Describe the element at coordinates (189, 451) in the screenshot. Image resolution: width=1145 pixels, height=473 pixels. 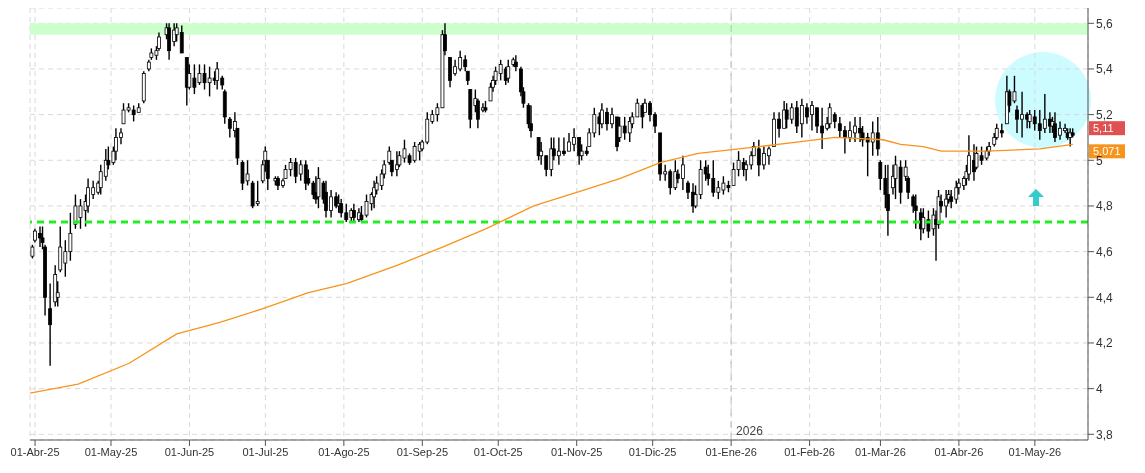
I see `x-tick-label: 01-Jun-25` at that location.